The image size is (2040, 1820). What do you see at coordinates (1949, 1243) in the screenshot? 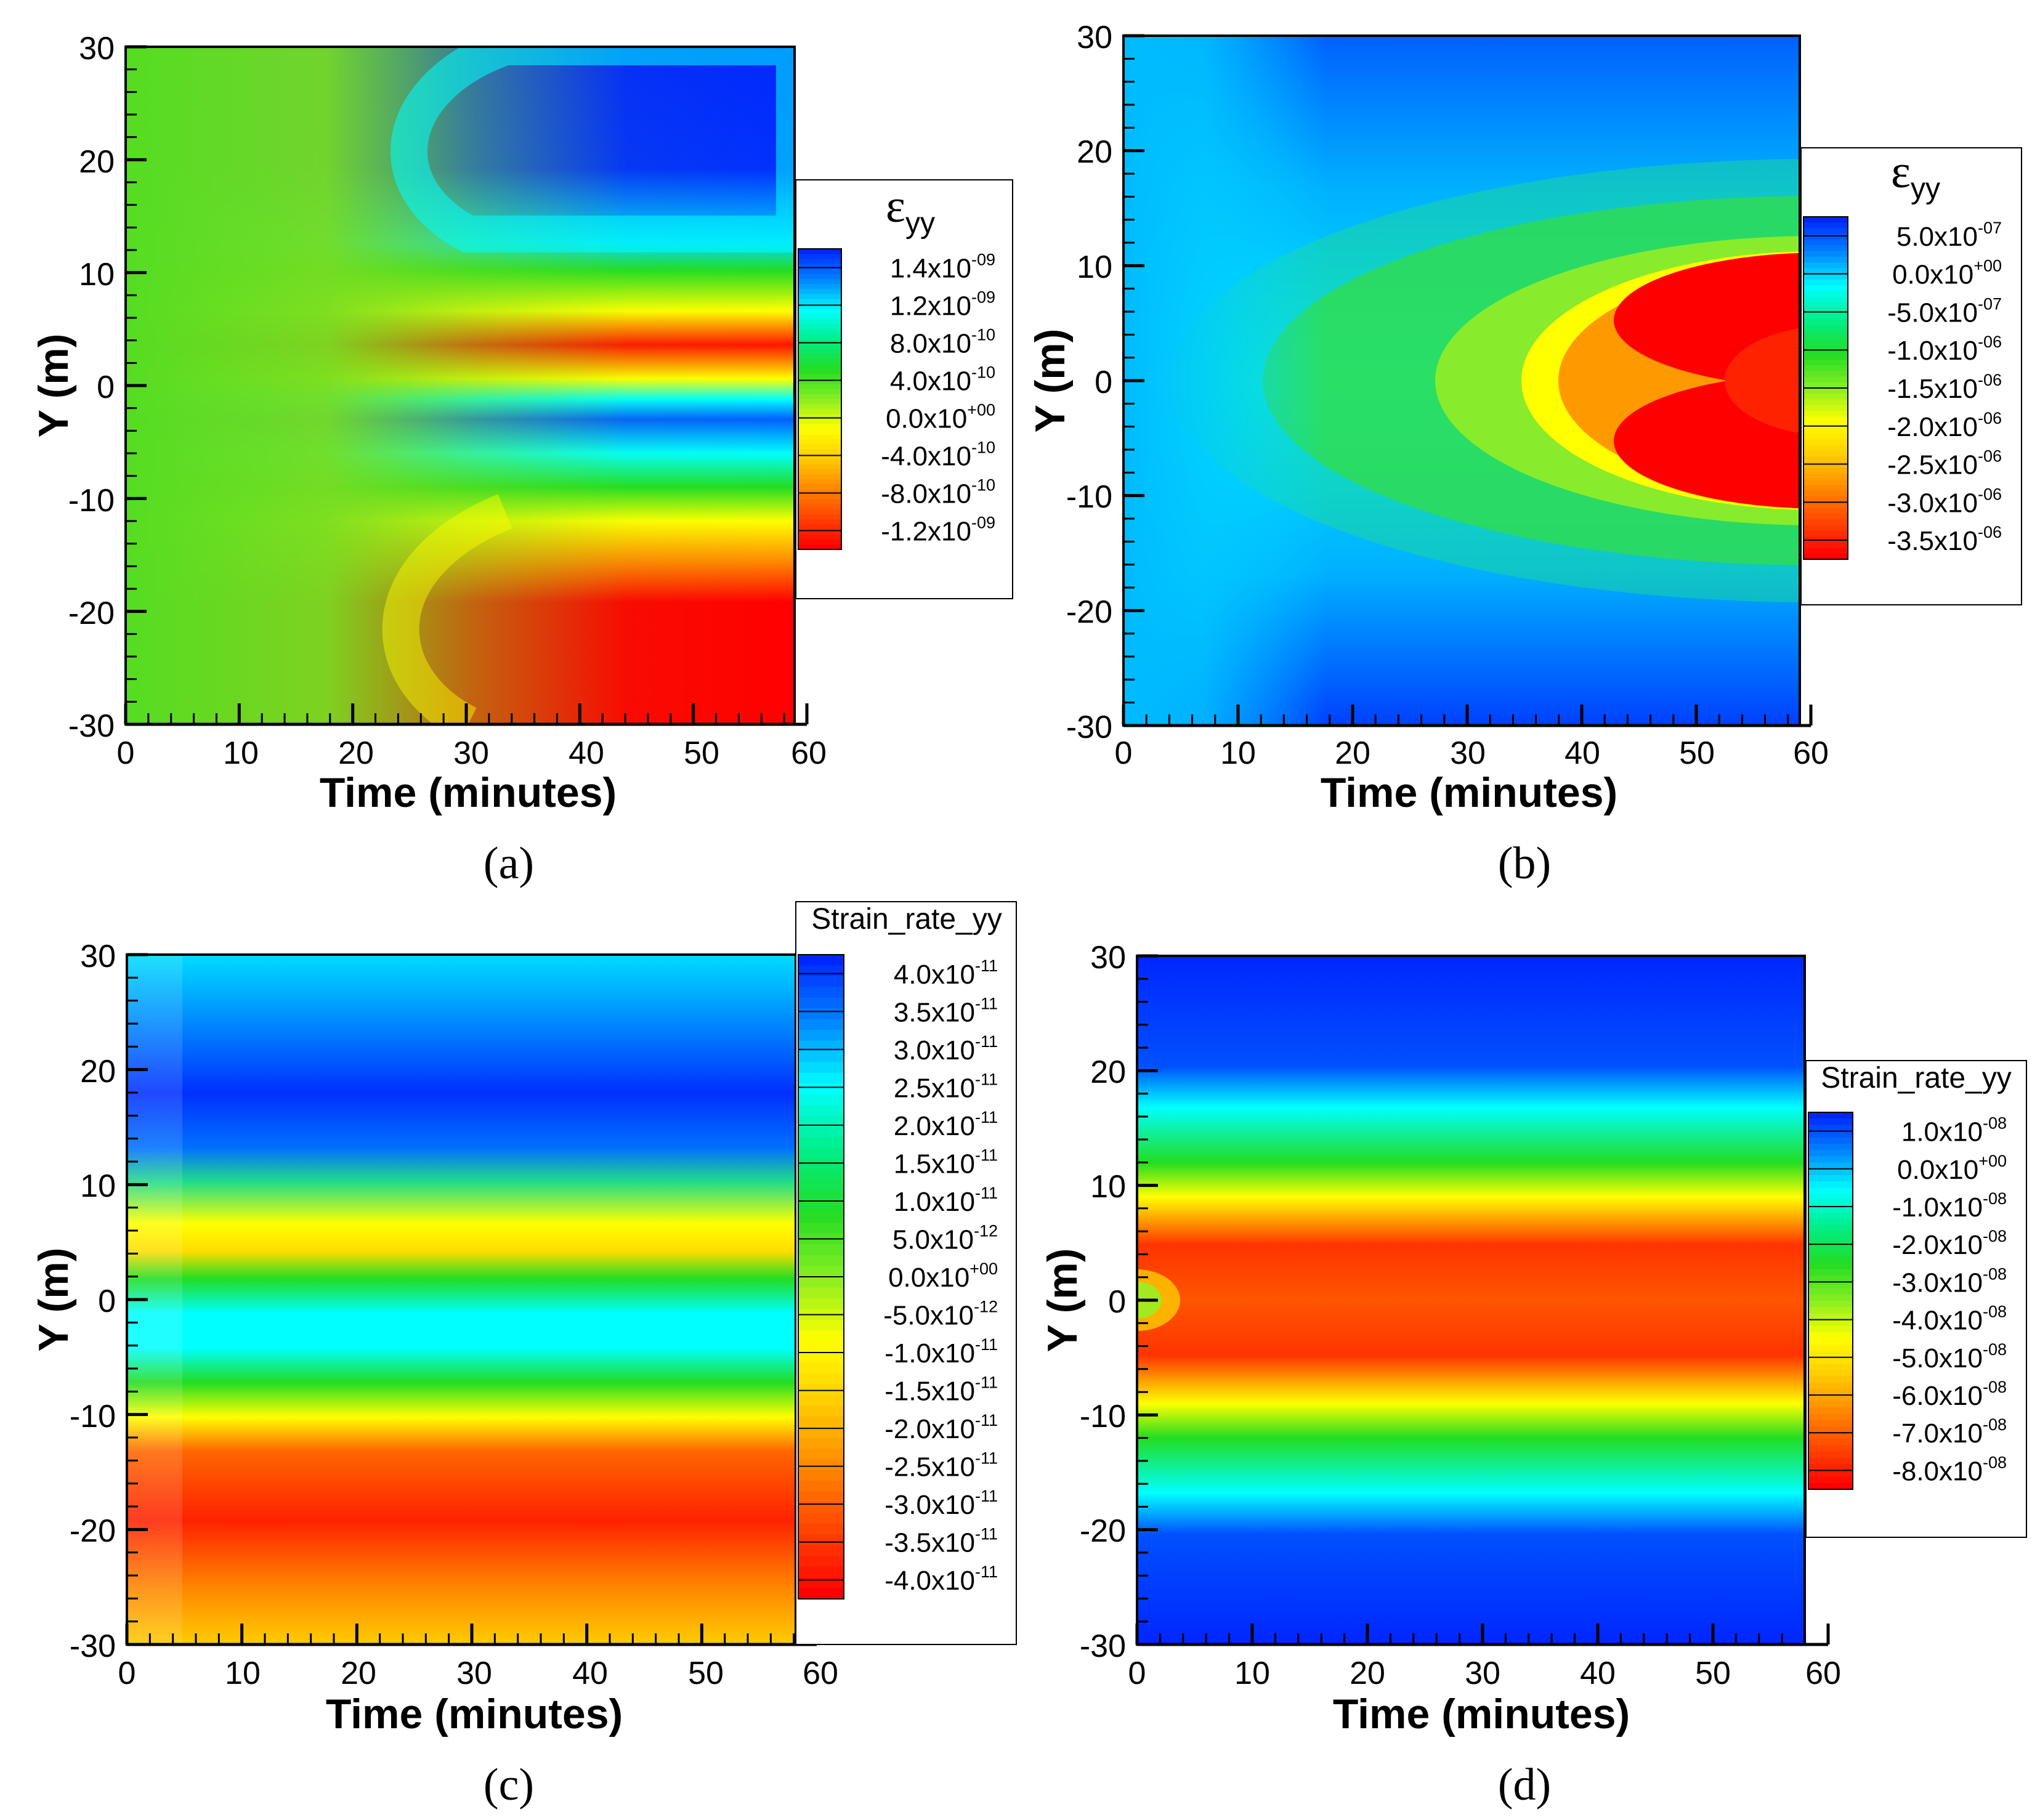
I see `colorbar-label: -2.0x10-08` at bounding box center [1949, 1243].